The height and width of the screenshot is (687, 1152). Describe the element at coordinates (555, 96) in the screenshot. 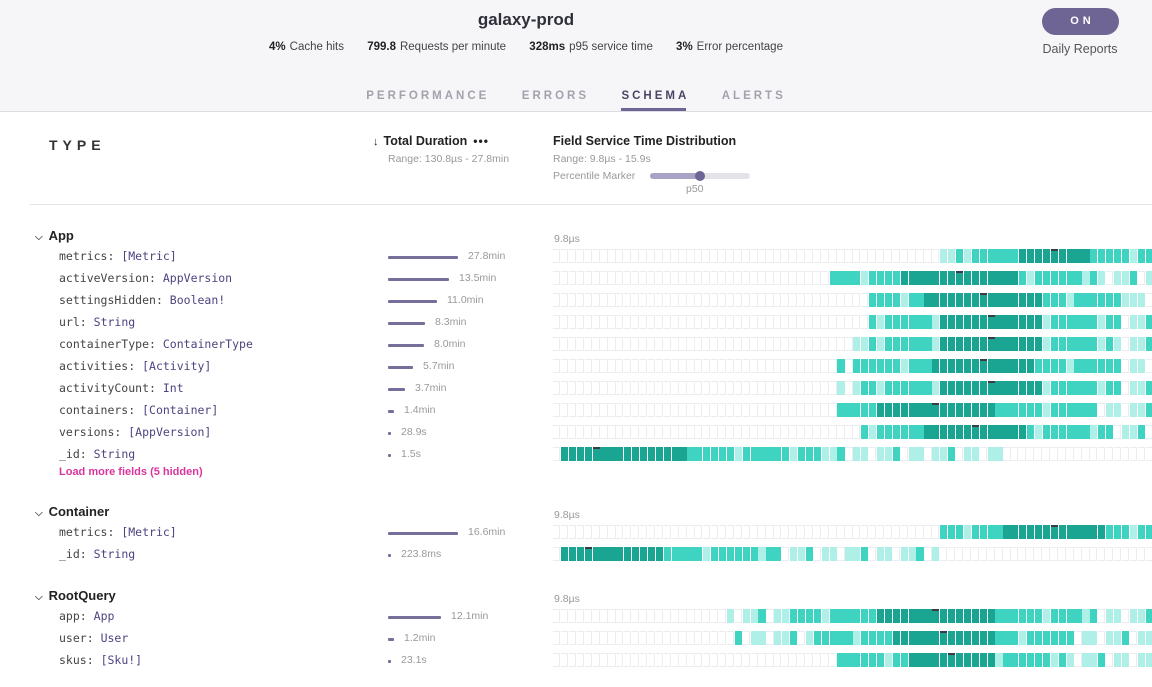

I see `tab-errors: ERRORS` at that location.